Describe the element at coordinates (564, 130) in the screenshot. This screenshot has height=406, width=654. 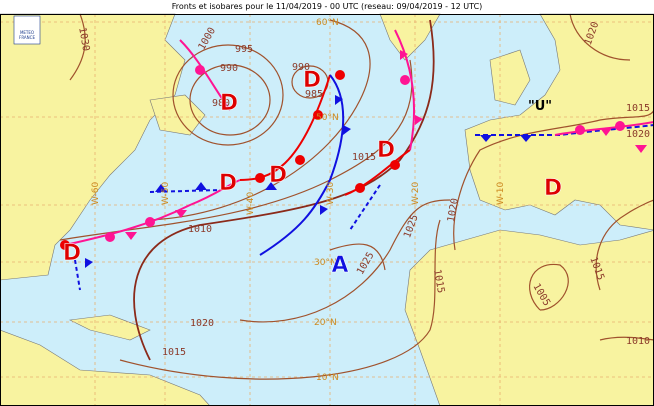
I see `front` at that location.